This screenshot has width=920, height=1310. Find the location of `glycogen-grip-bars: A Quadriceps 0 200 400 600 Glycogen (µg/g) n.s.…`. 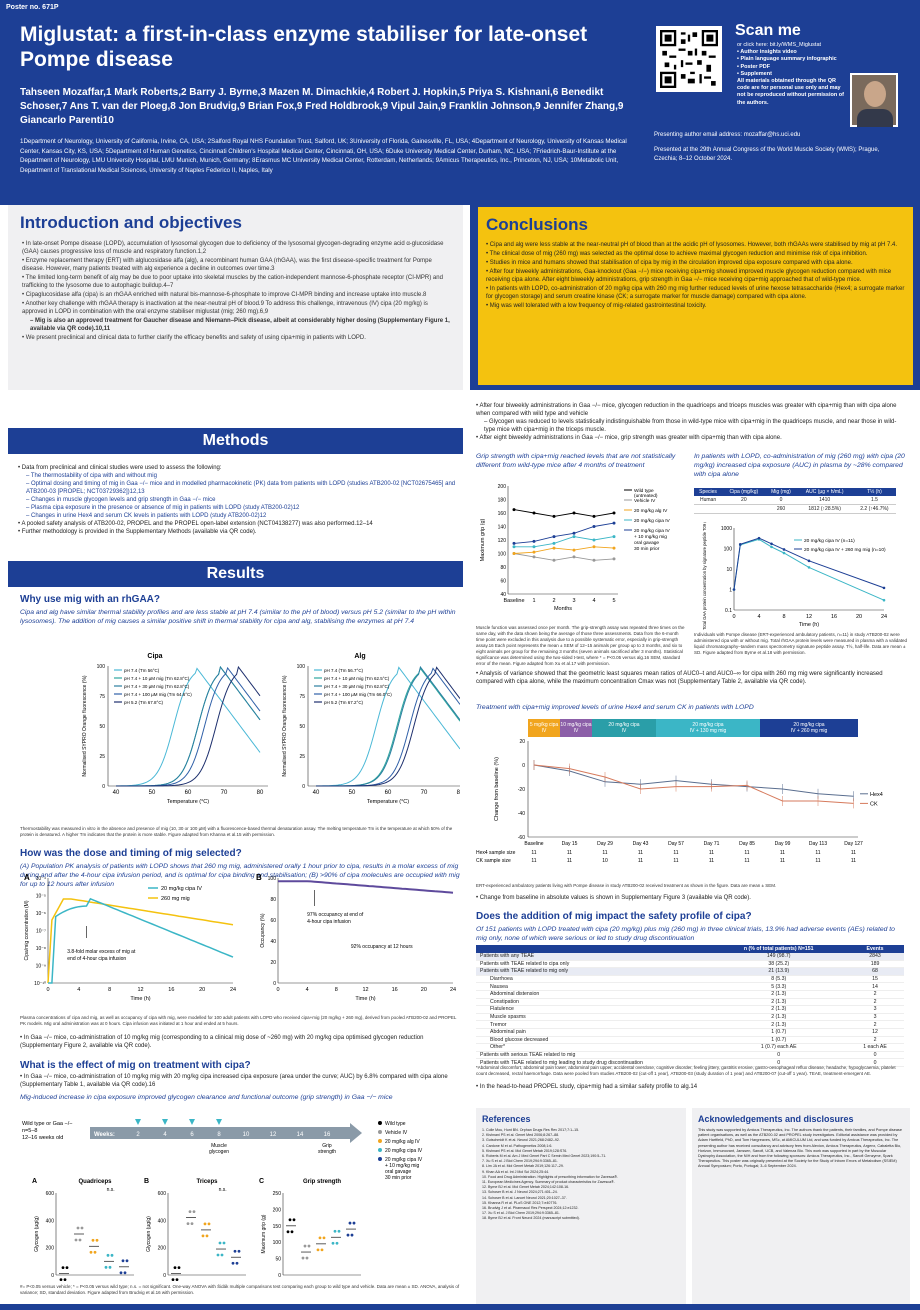

glycogen-grip-bars: A Quadriceps 0 200 400 600 Glycogen (µg/g) n.s.… is located at coordinates (196, 1230).